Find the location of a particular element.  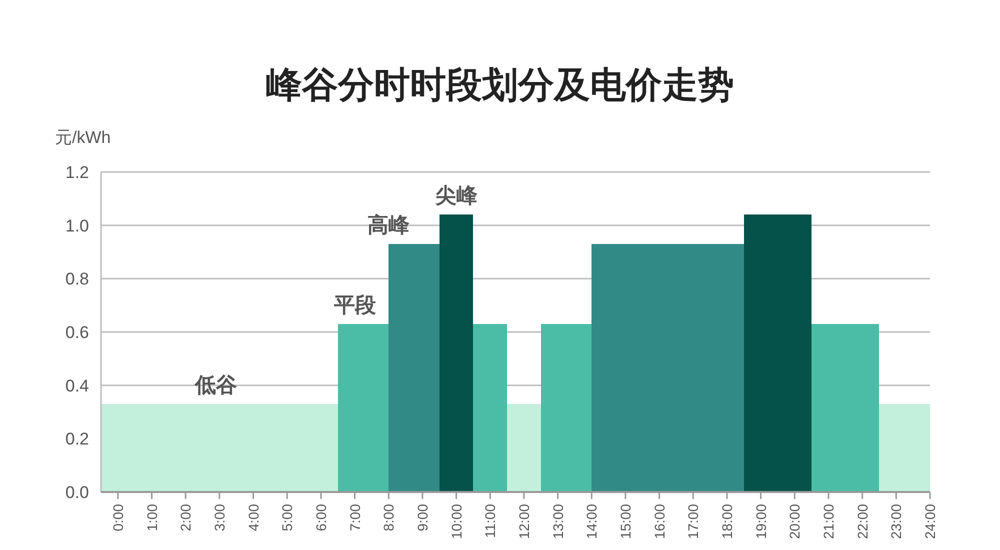

x-tick-label: 11:00 is located at coordinates (490, 521).